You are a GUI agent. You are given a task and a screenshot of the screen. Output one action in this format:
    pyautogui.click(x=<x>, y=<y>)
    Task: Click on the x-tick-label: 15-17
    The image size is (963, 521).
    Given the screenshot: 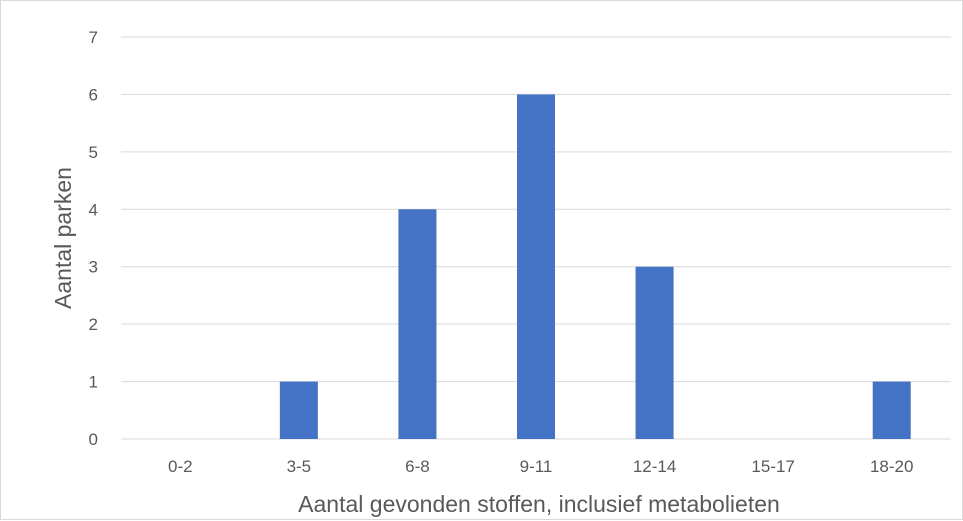 What is the action you would take?
    pyautogui.click(x=772, y=466)
    